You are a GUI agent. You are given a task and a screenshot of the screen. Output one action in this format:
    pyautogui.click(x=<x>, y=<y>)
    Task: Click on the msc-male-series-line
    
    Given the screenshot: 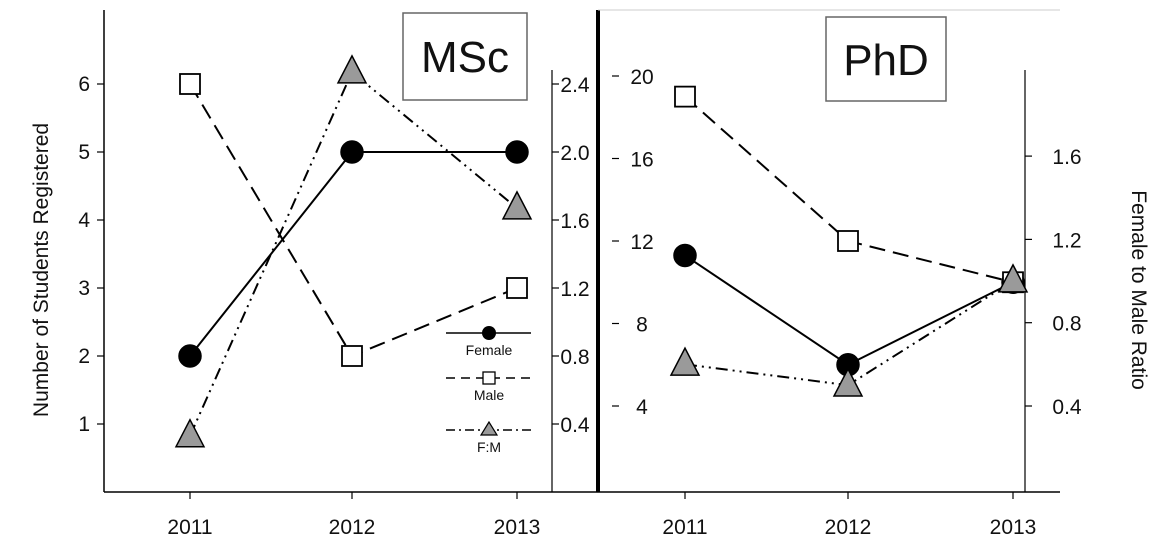 What is the action you would take?
    pyautogui.click(x=353, y=220)
    